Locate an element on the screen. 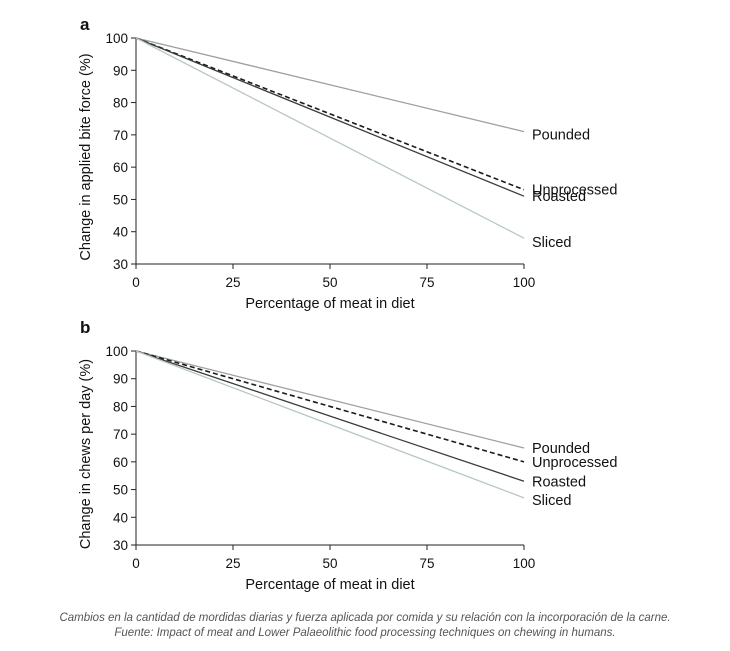  panel-a-letter: a is located at coordinates (85, 24).